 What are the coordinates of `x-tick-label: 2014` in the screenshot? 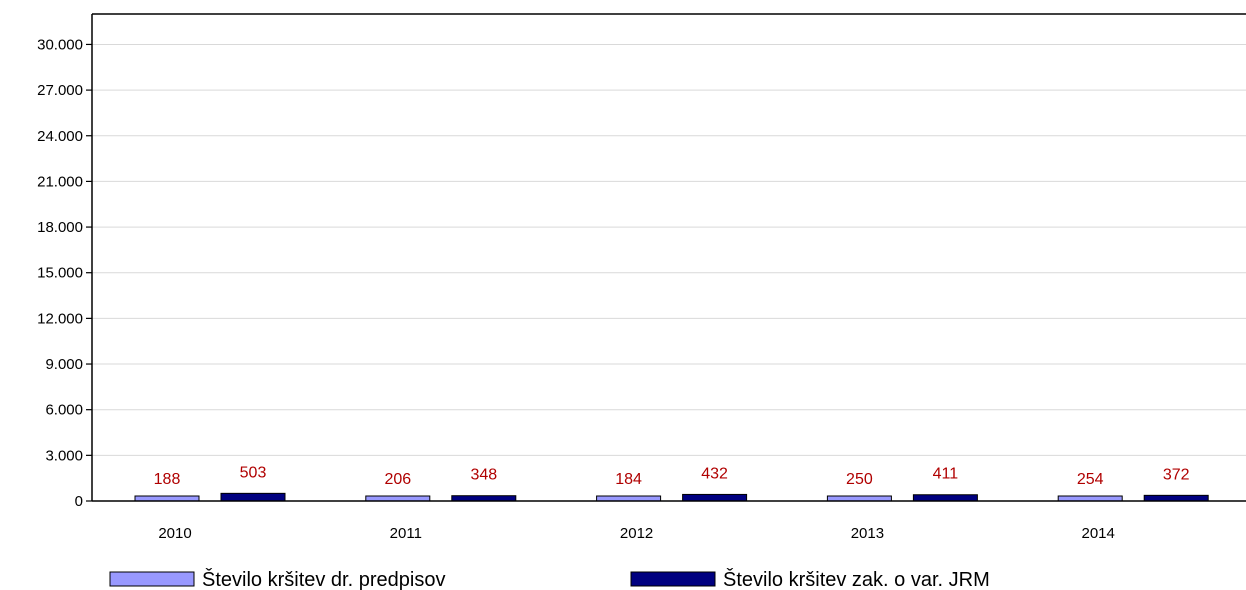 It's located at (1098, 533).